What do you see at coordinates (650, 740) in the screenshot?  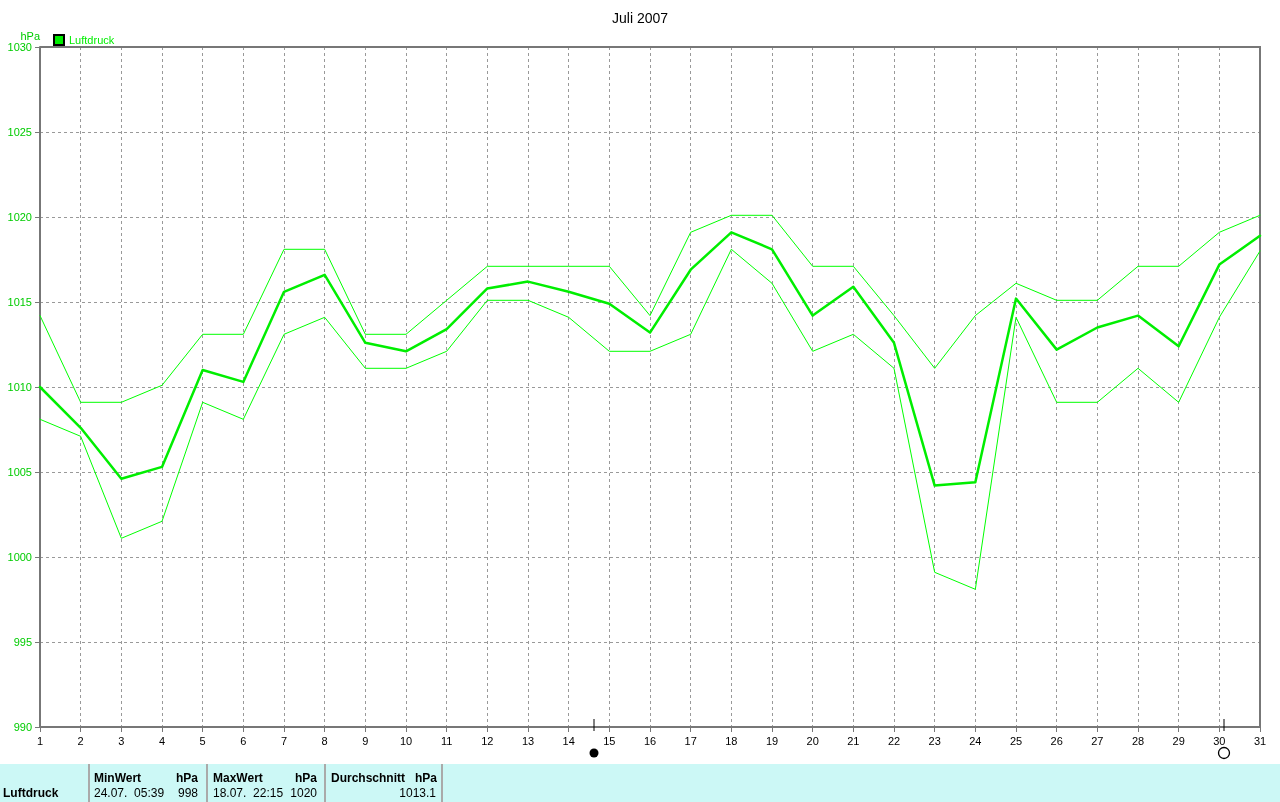 I see `x-tick-label: 16` at bounding box center [650, 740].